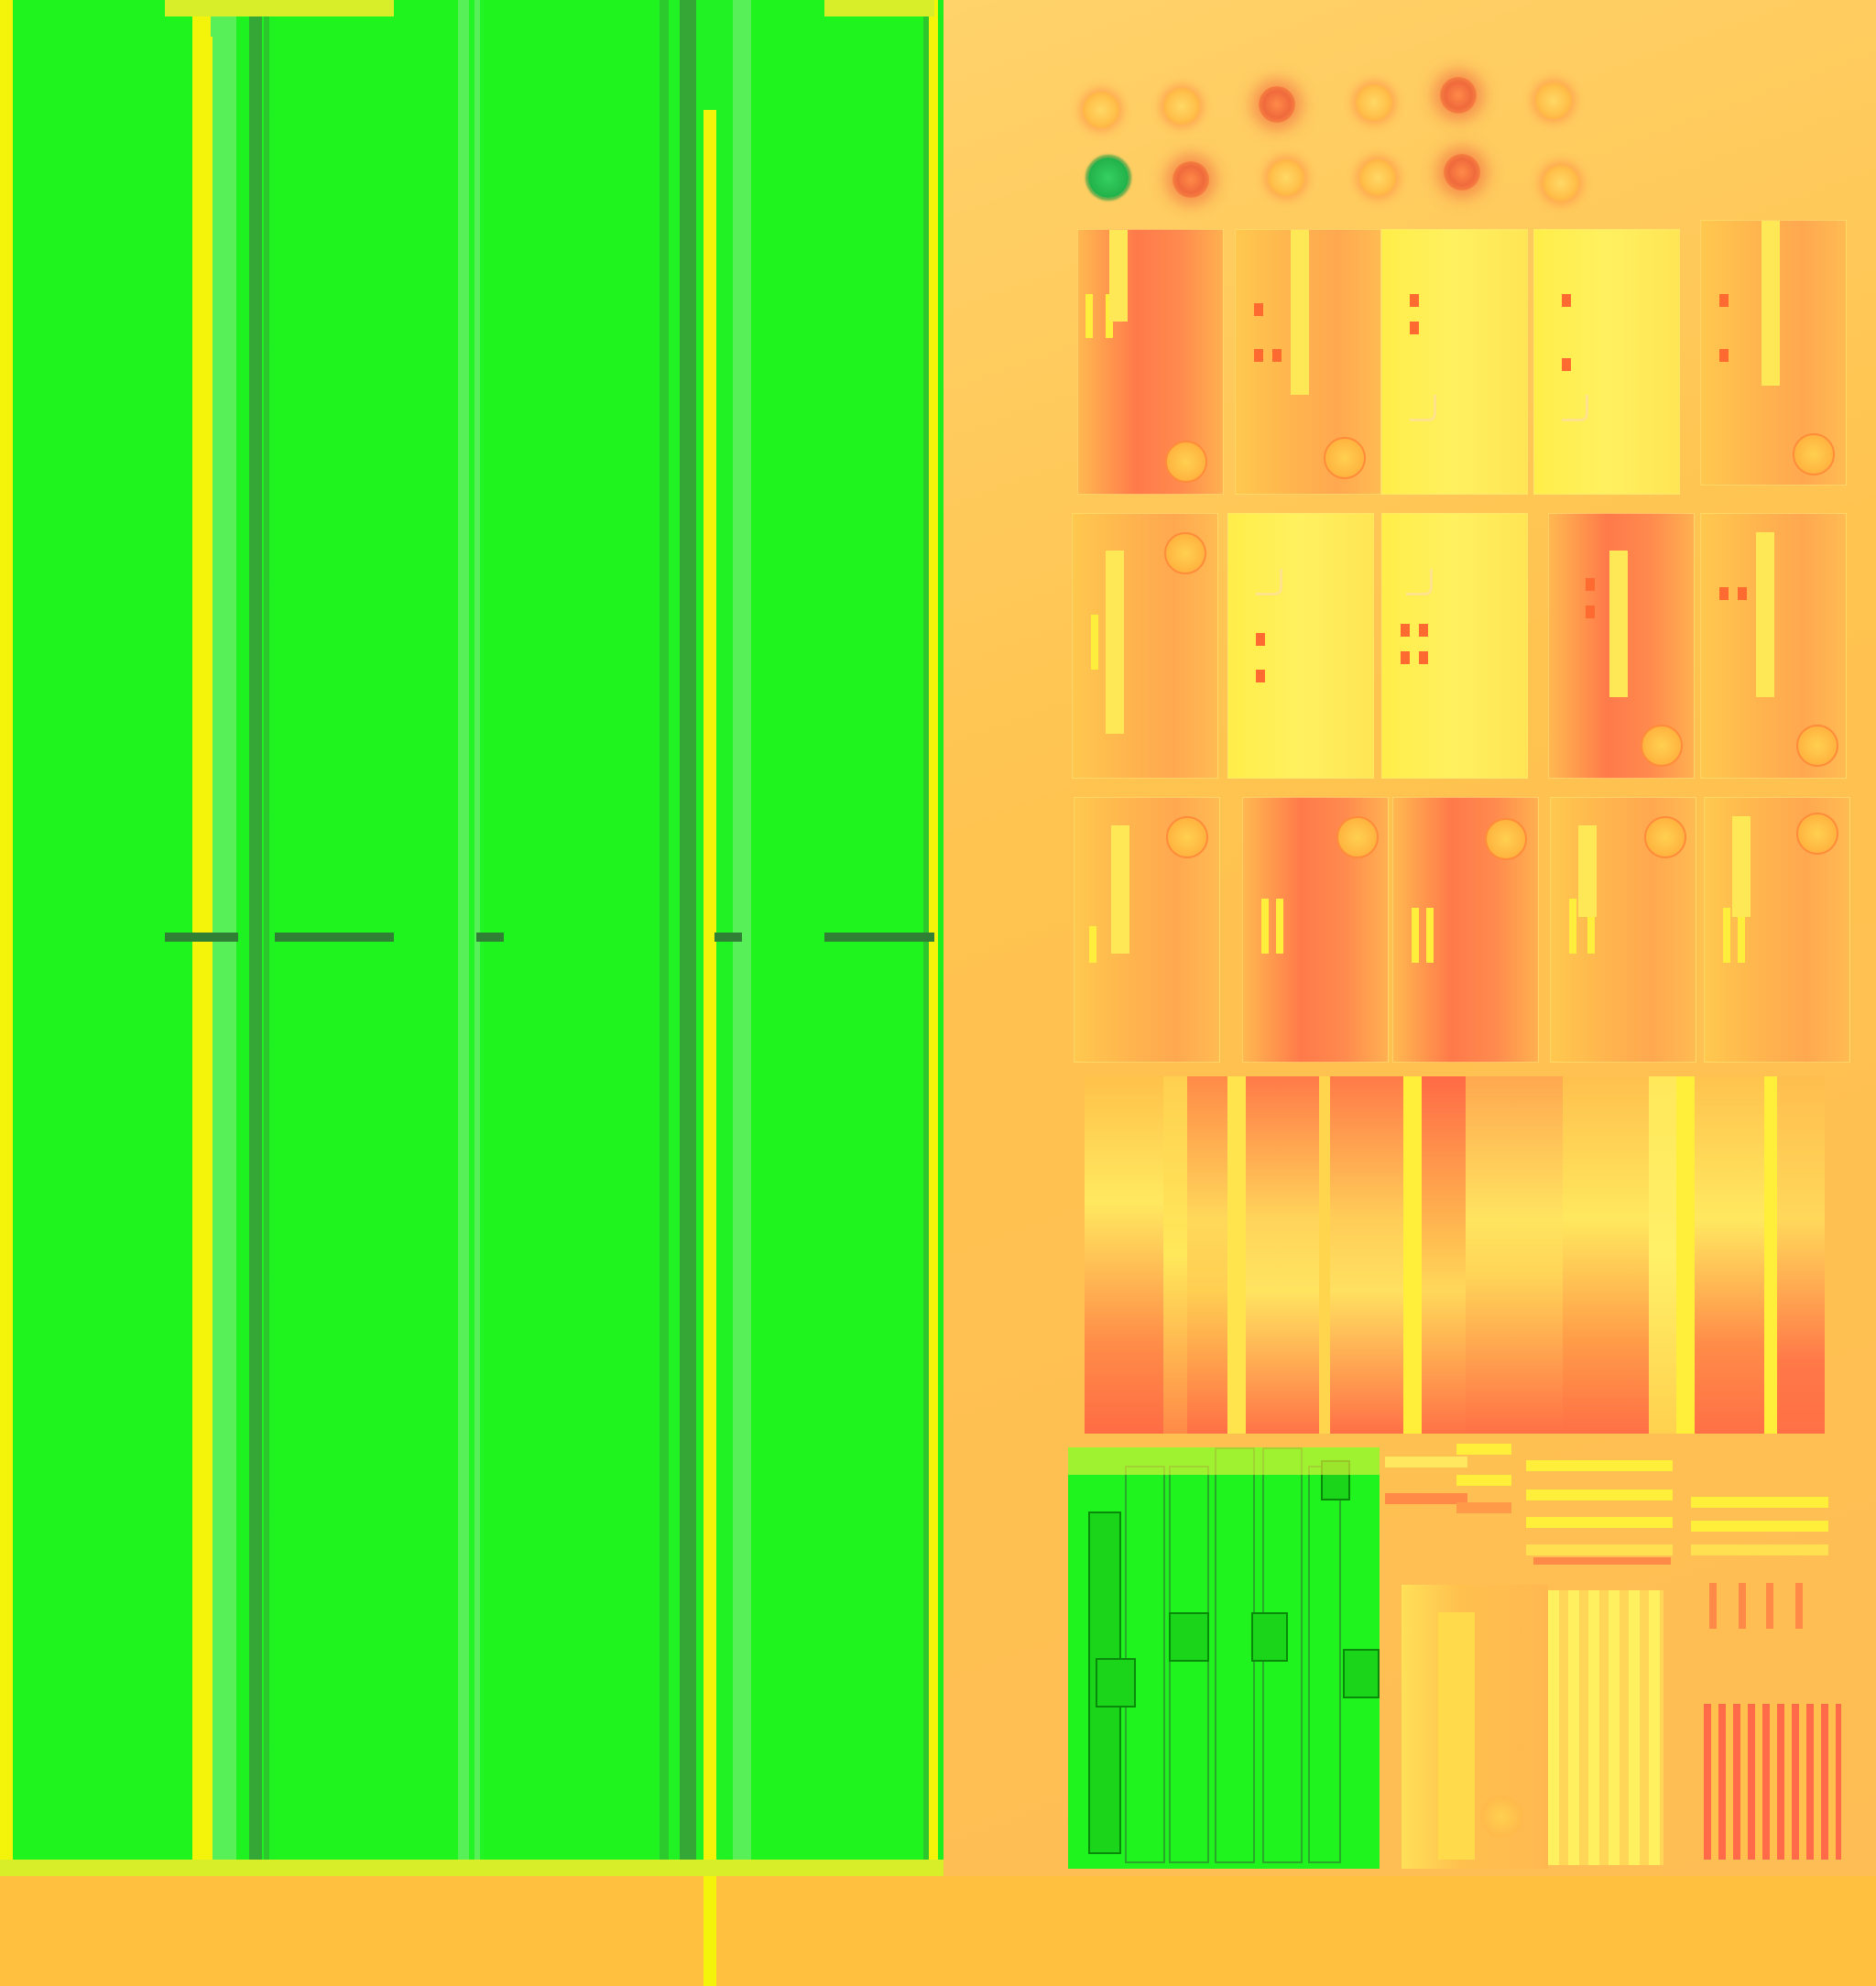 The height and width of the screenshot is (1986, 1876). Describe the element at coordinates (1475, 1727) in the screenshot. I see `bottom-part-panel` at that location.